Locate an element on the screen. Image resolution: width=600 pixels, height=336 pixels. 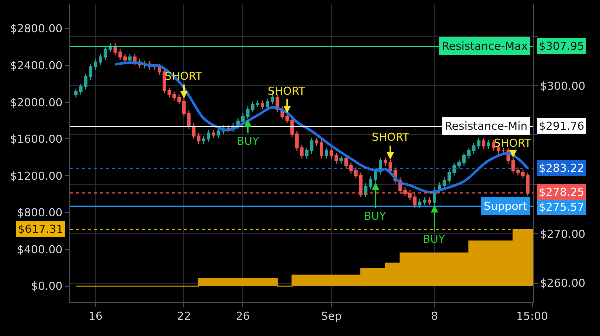
x-tick-label: 22 is located at coordinates (184, 317).